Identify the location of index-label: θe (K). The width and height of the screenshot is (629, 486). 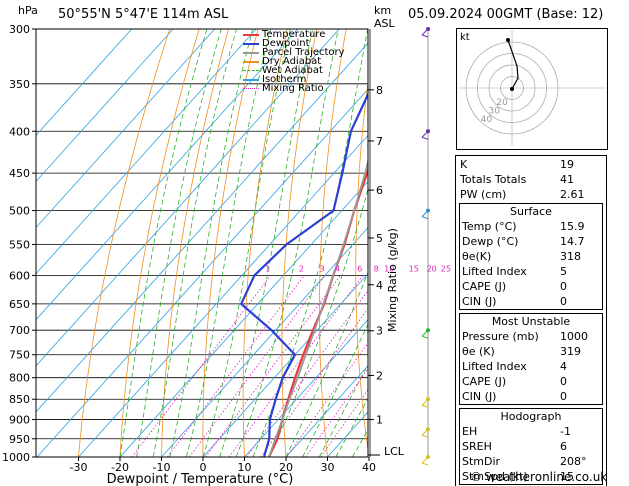
(478, 351).